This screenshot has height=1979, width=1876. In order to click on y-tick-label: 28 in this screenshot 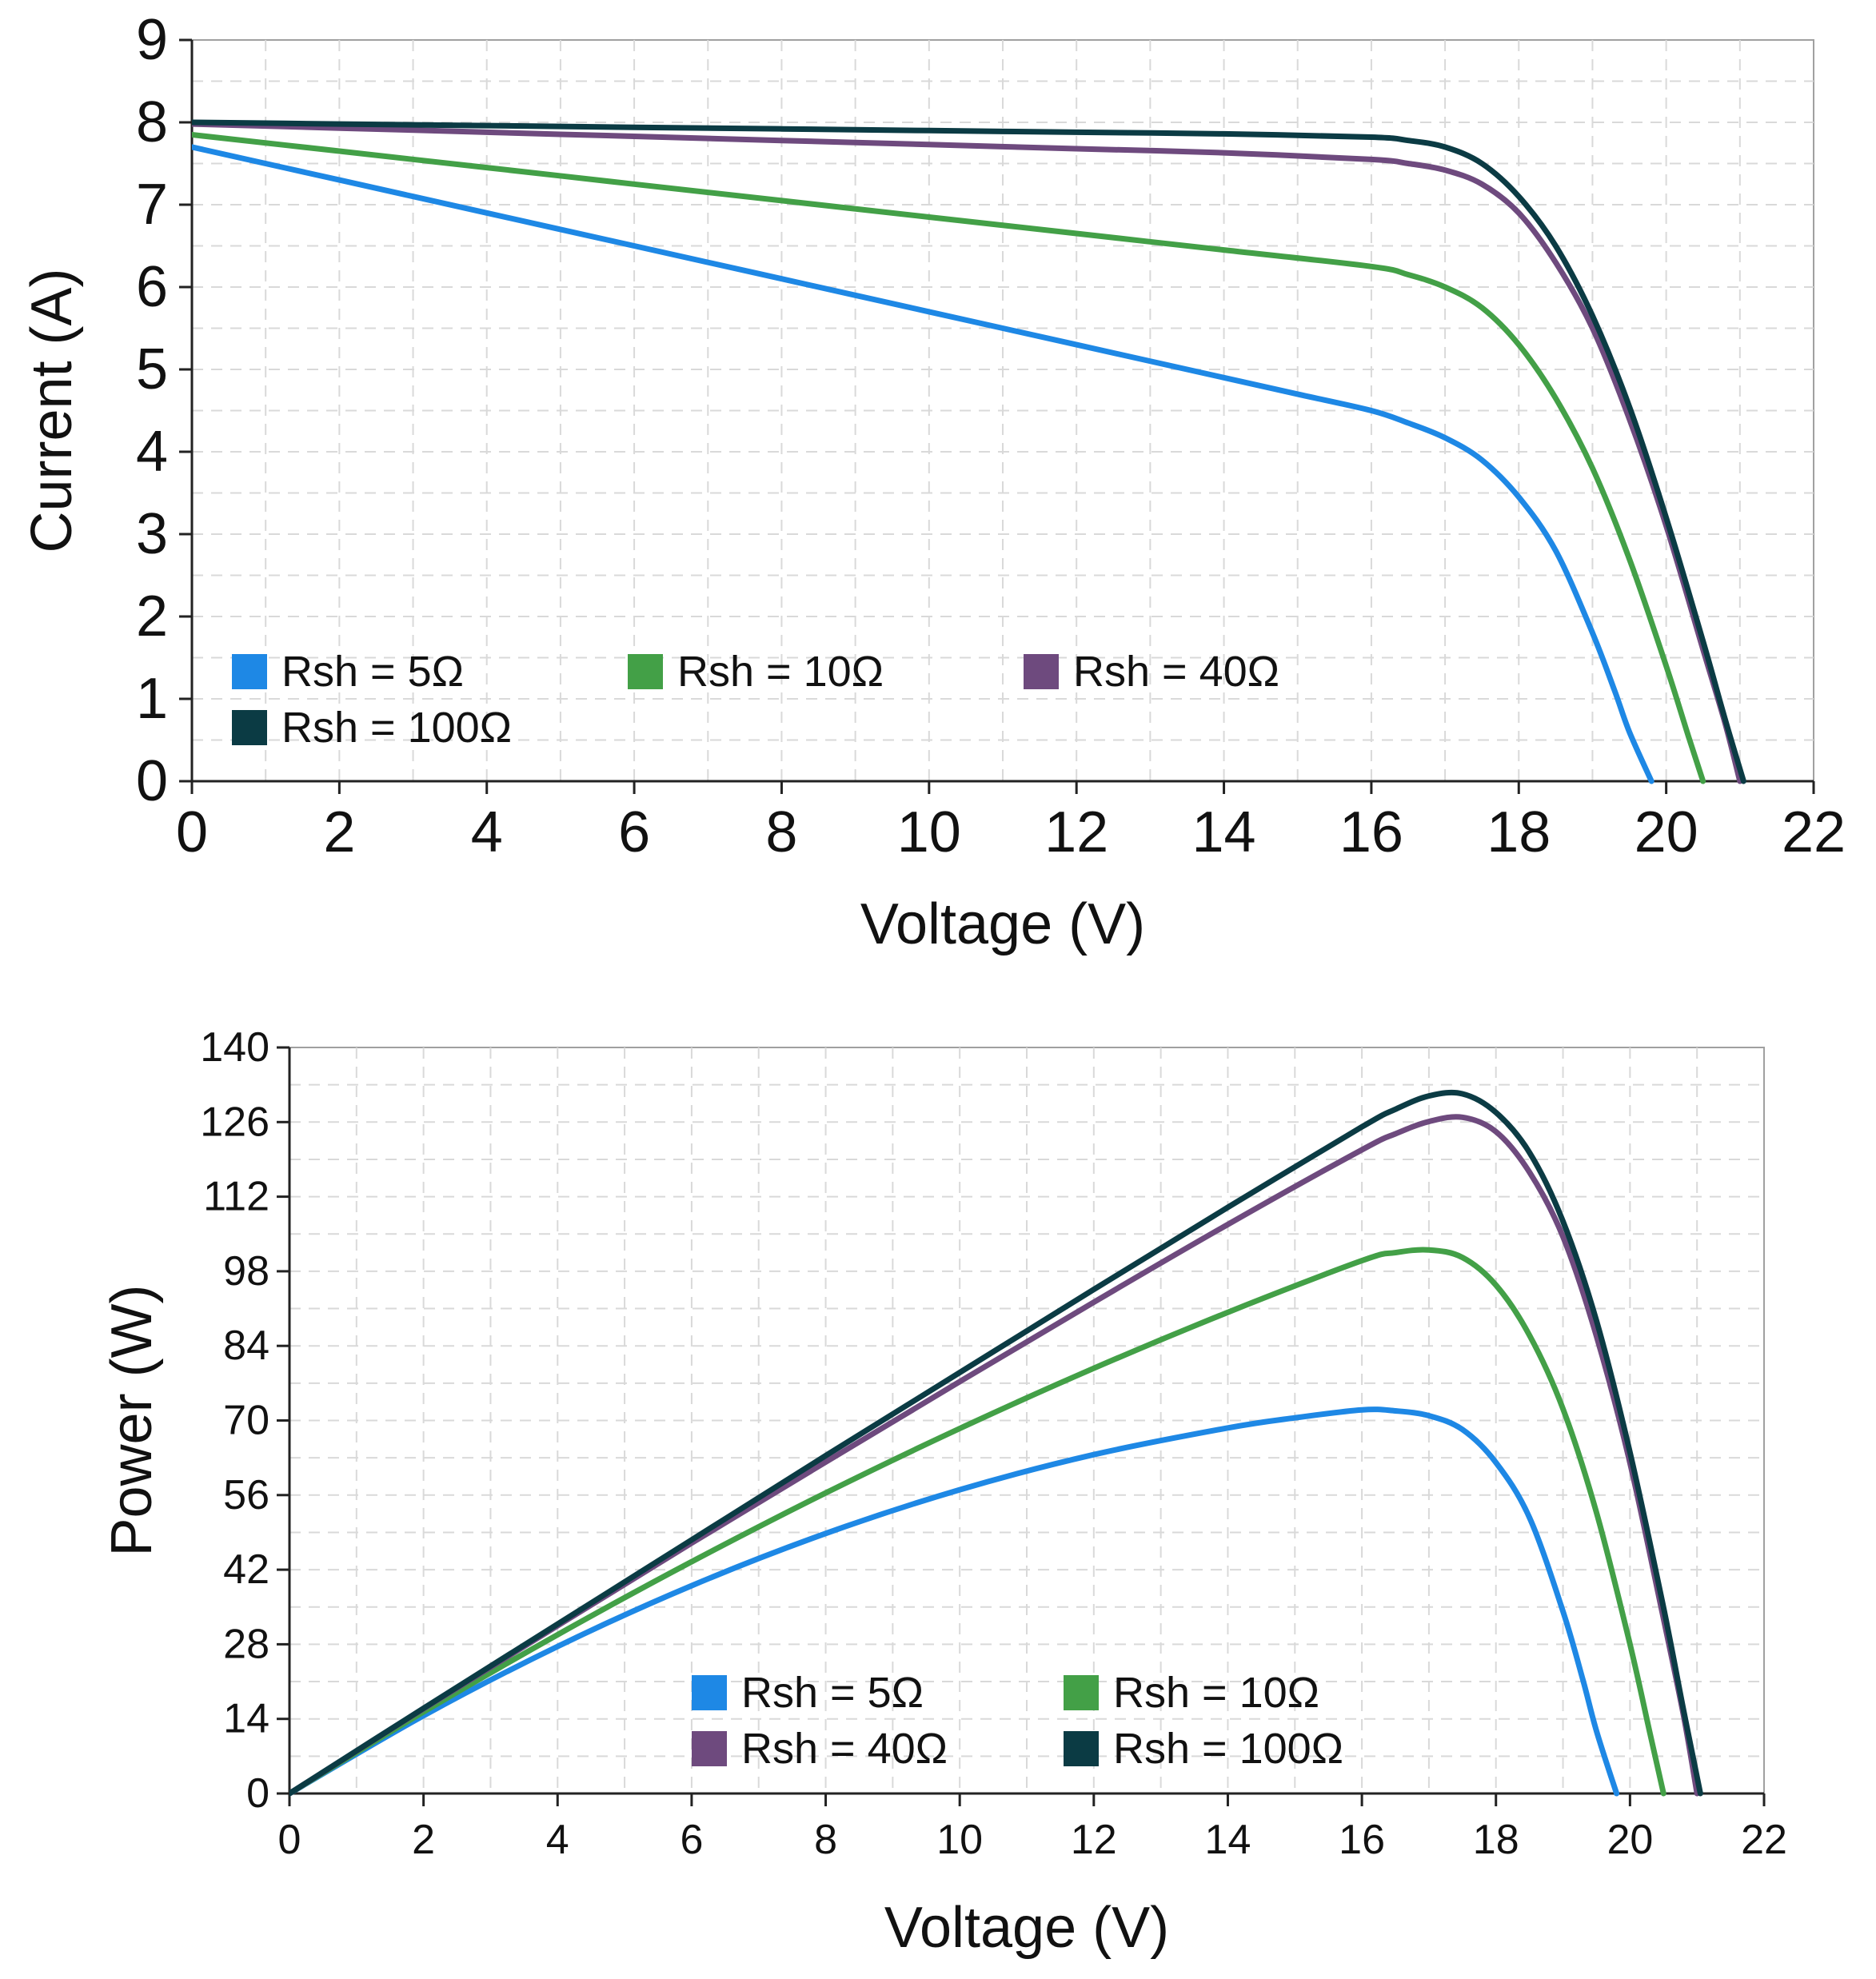, I will do `click(246, 1644)`.